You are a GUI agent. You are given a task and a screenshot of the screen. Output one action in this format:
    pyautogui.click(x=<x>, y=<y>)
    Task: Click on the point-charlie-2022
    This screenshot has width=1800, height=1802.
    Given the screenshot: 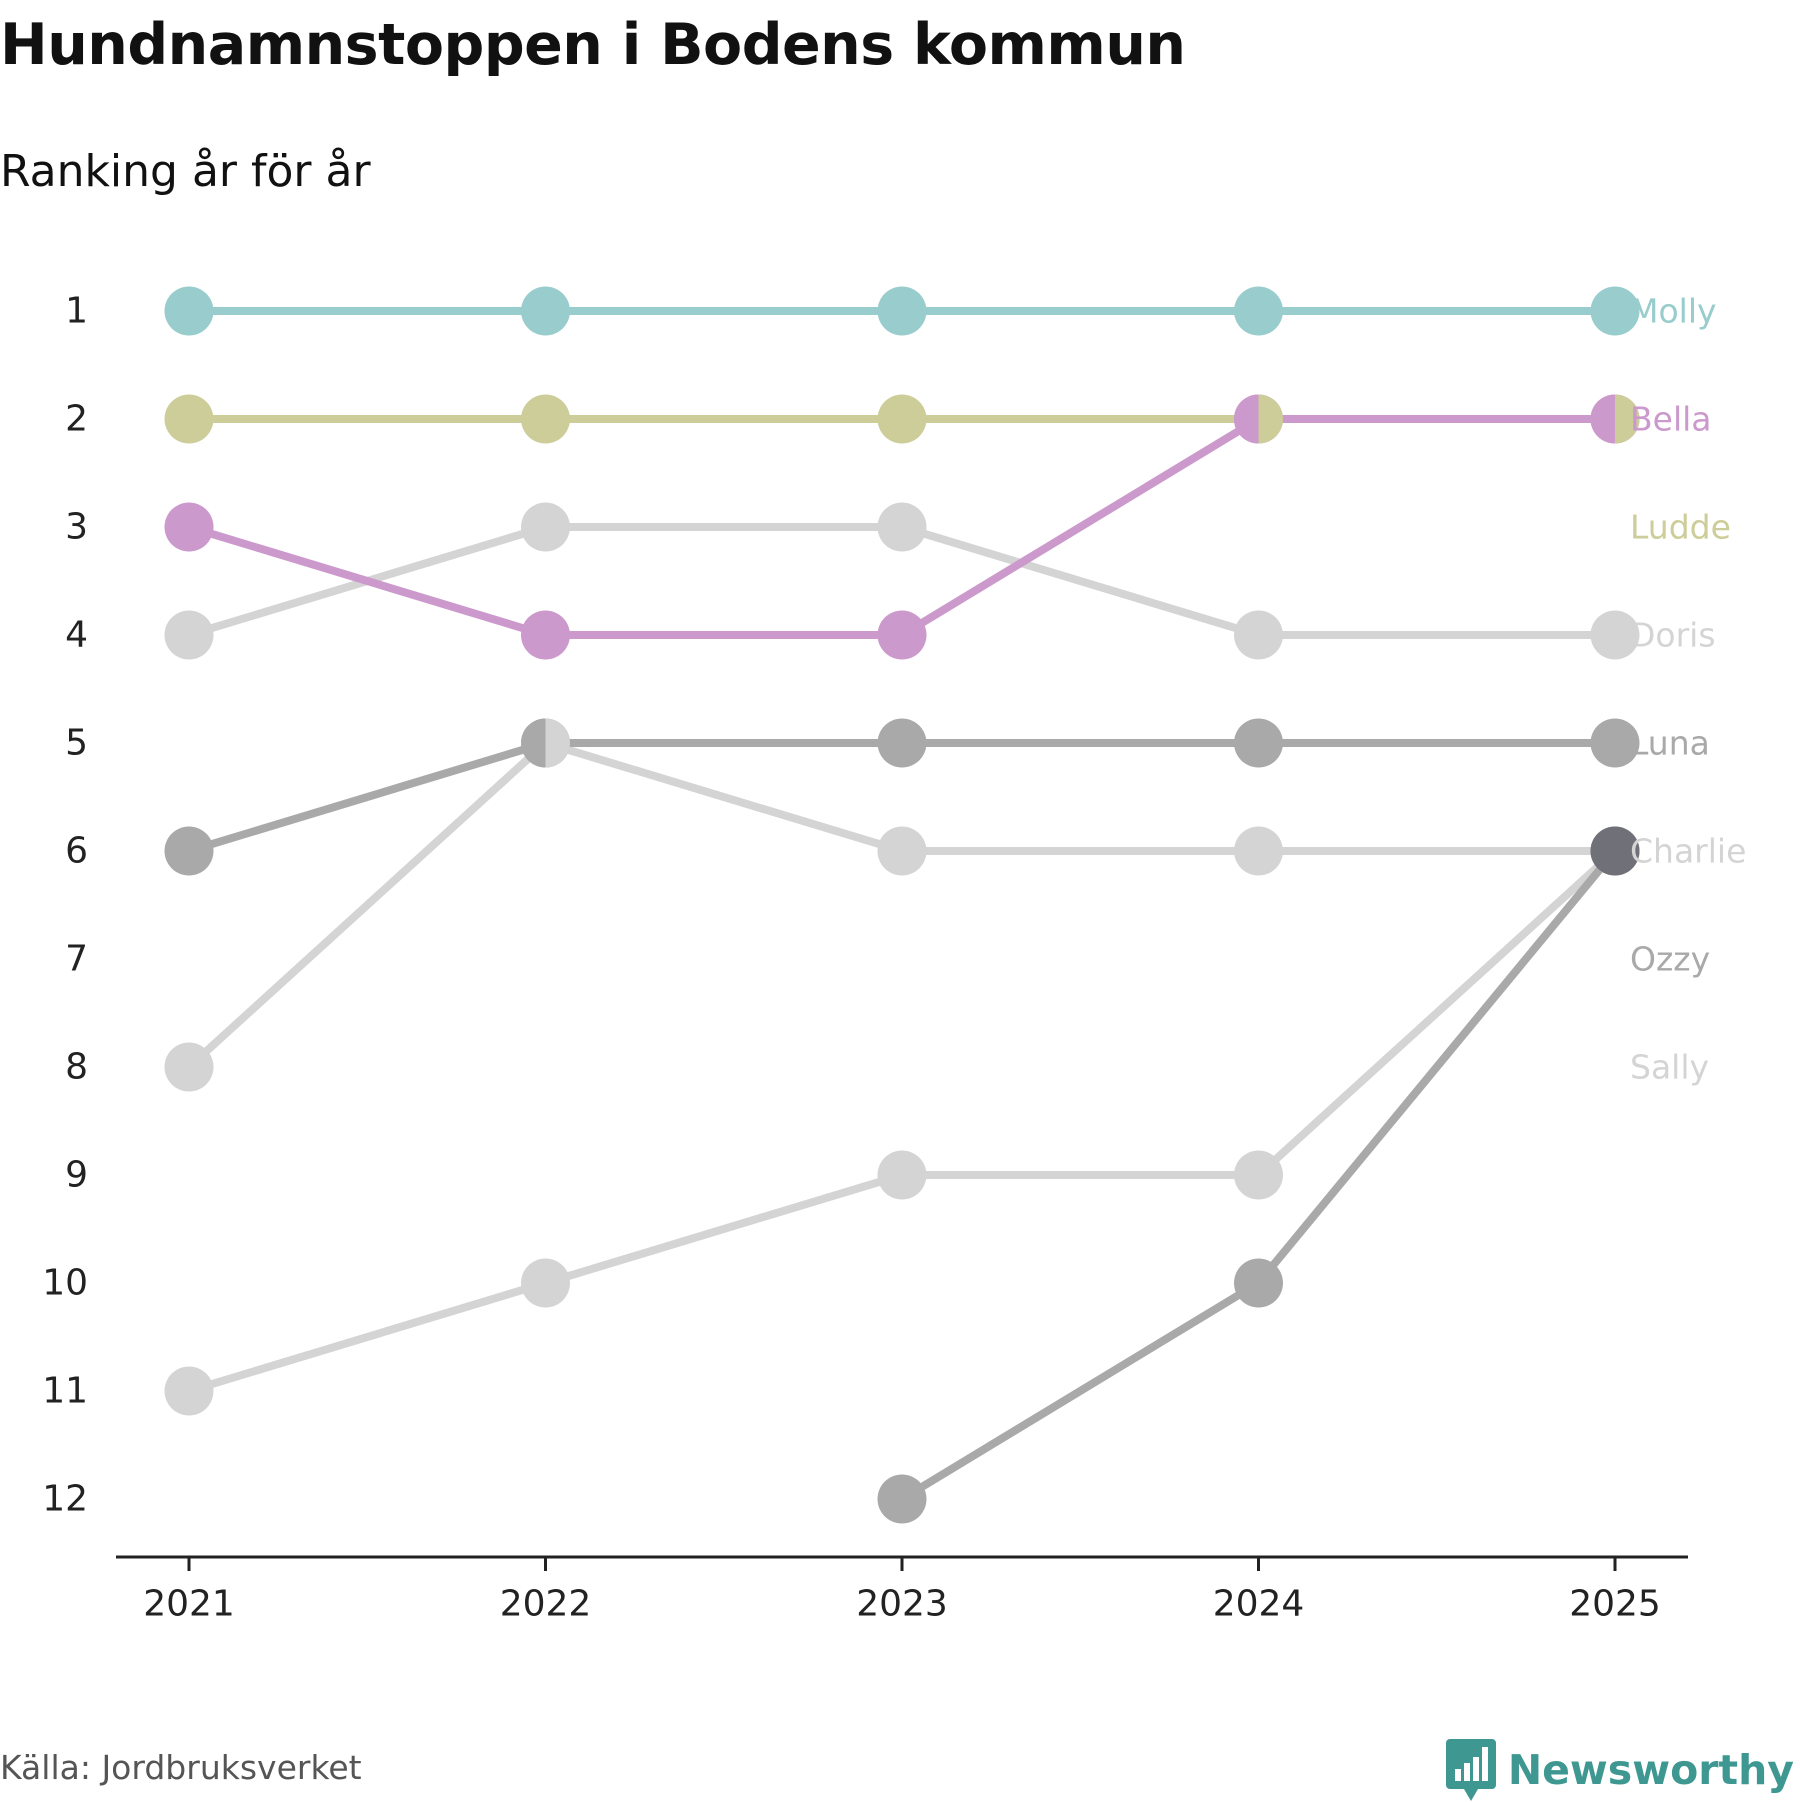 What is the action you would take?
    pyautogui.click(x=545, y=1283)
    